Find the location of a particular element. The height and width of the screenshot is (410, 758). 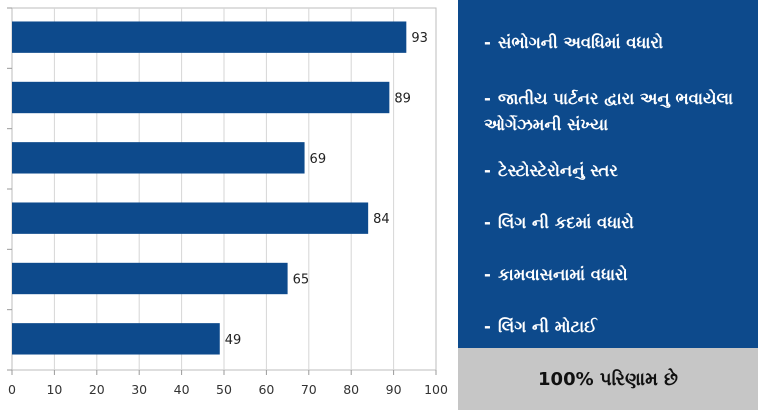

label-item-2: - ટેસ્ટોસ્ટેરોનનું સ્તર is located at coordinates (618, 171).